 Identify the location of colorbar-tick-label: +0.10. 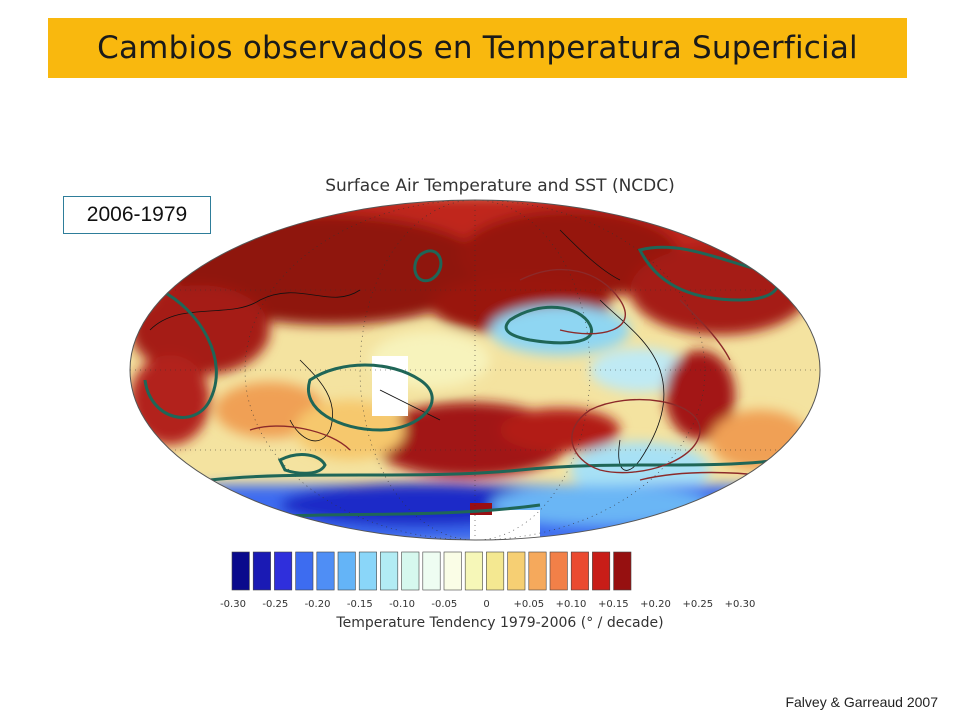
(571, 604).